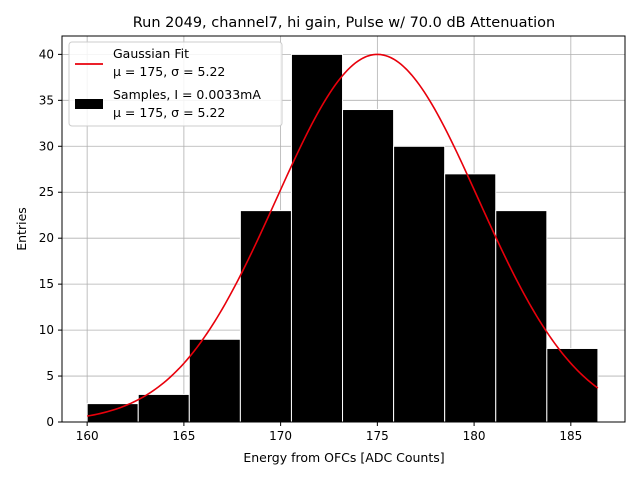 This screenshot has height=480, width=640. What do you see at coordinates (570, 436) in the screenshot?
I see `x-tick-label: 185` at bounding box center [570, 436].